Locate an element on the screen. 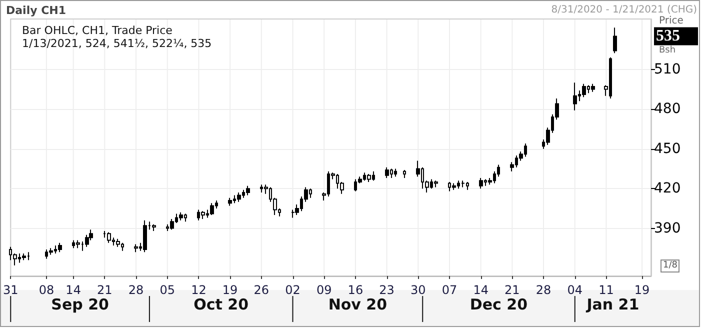 The image size is (701, 331). text: 1/8 is located at coordinates (670, 265).